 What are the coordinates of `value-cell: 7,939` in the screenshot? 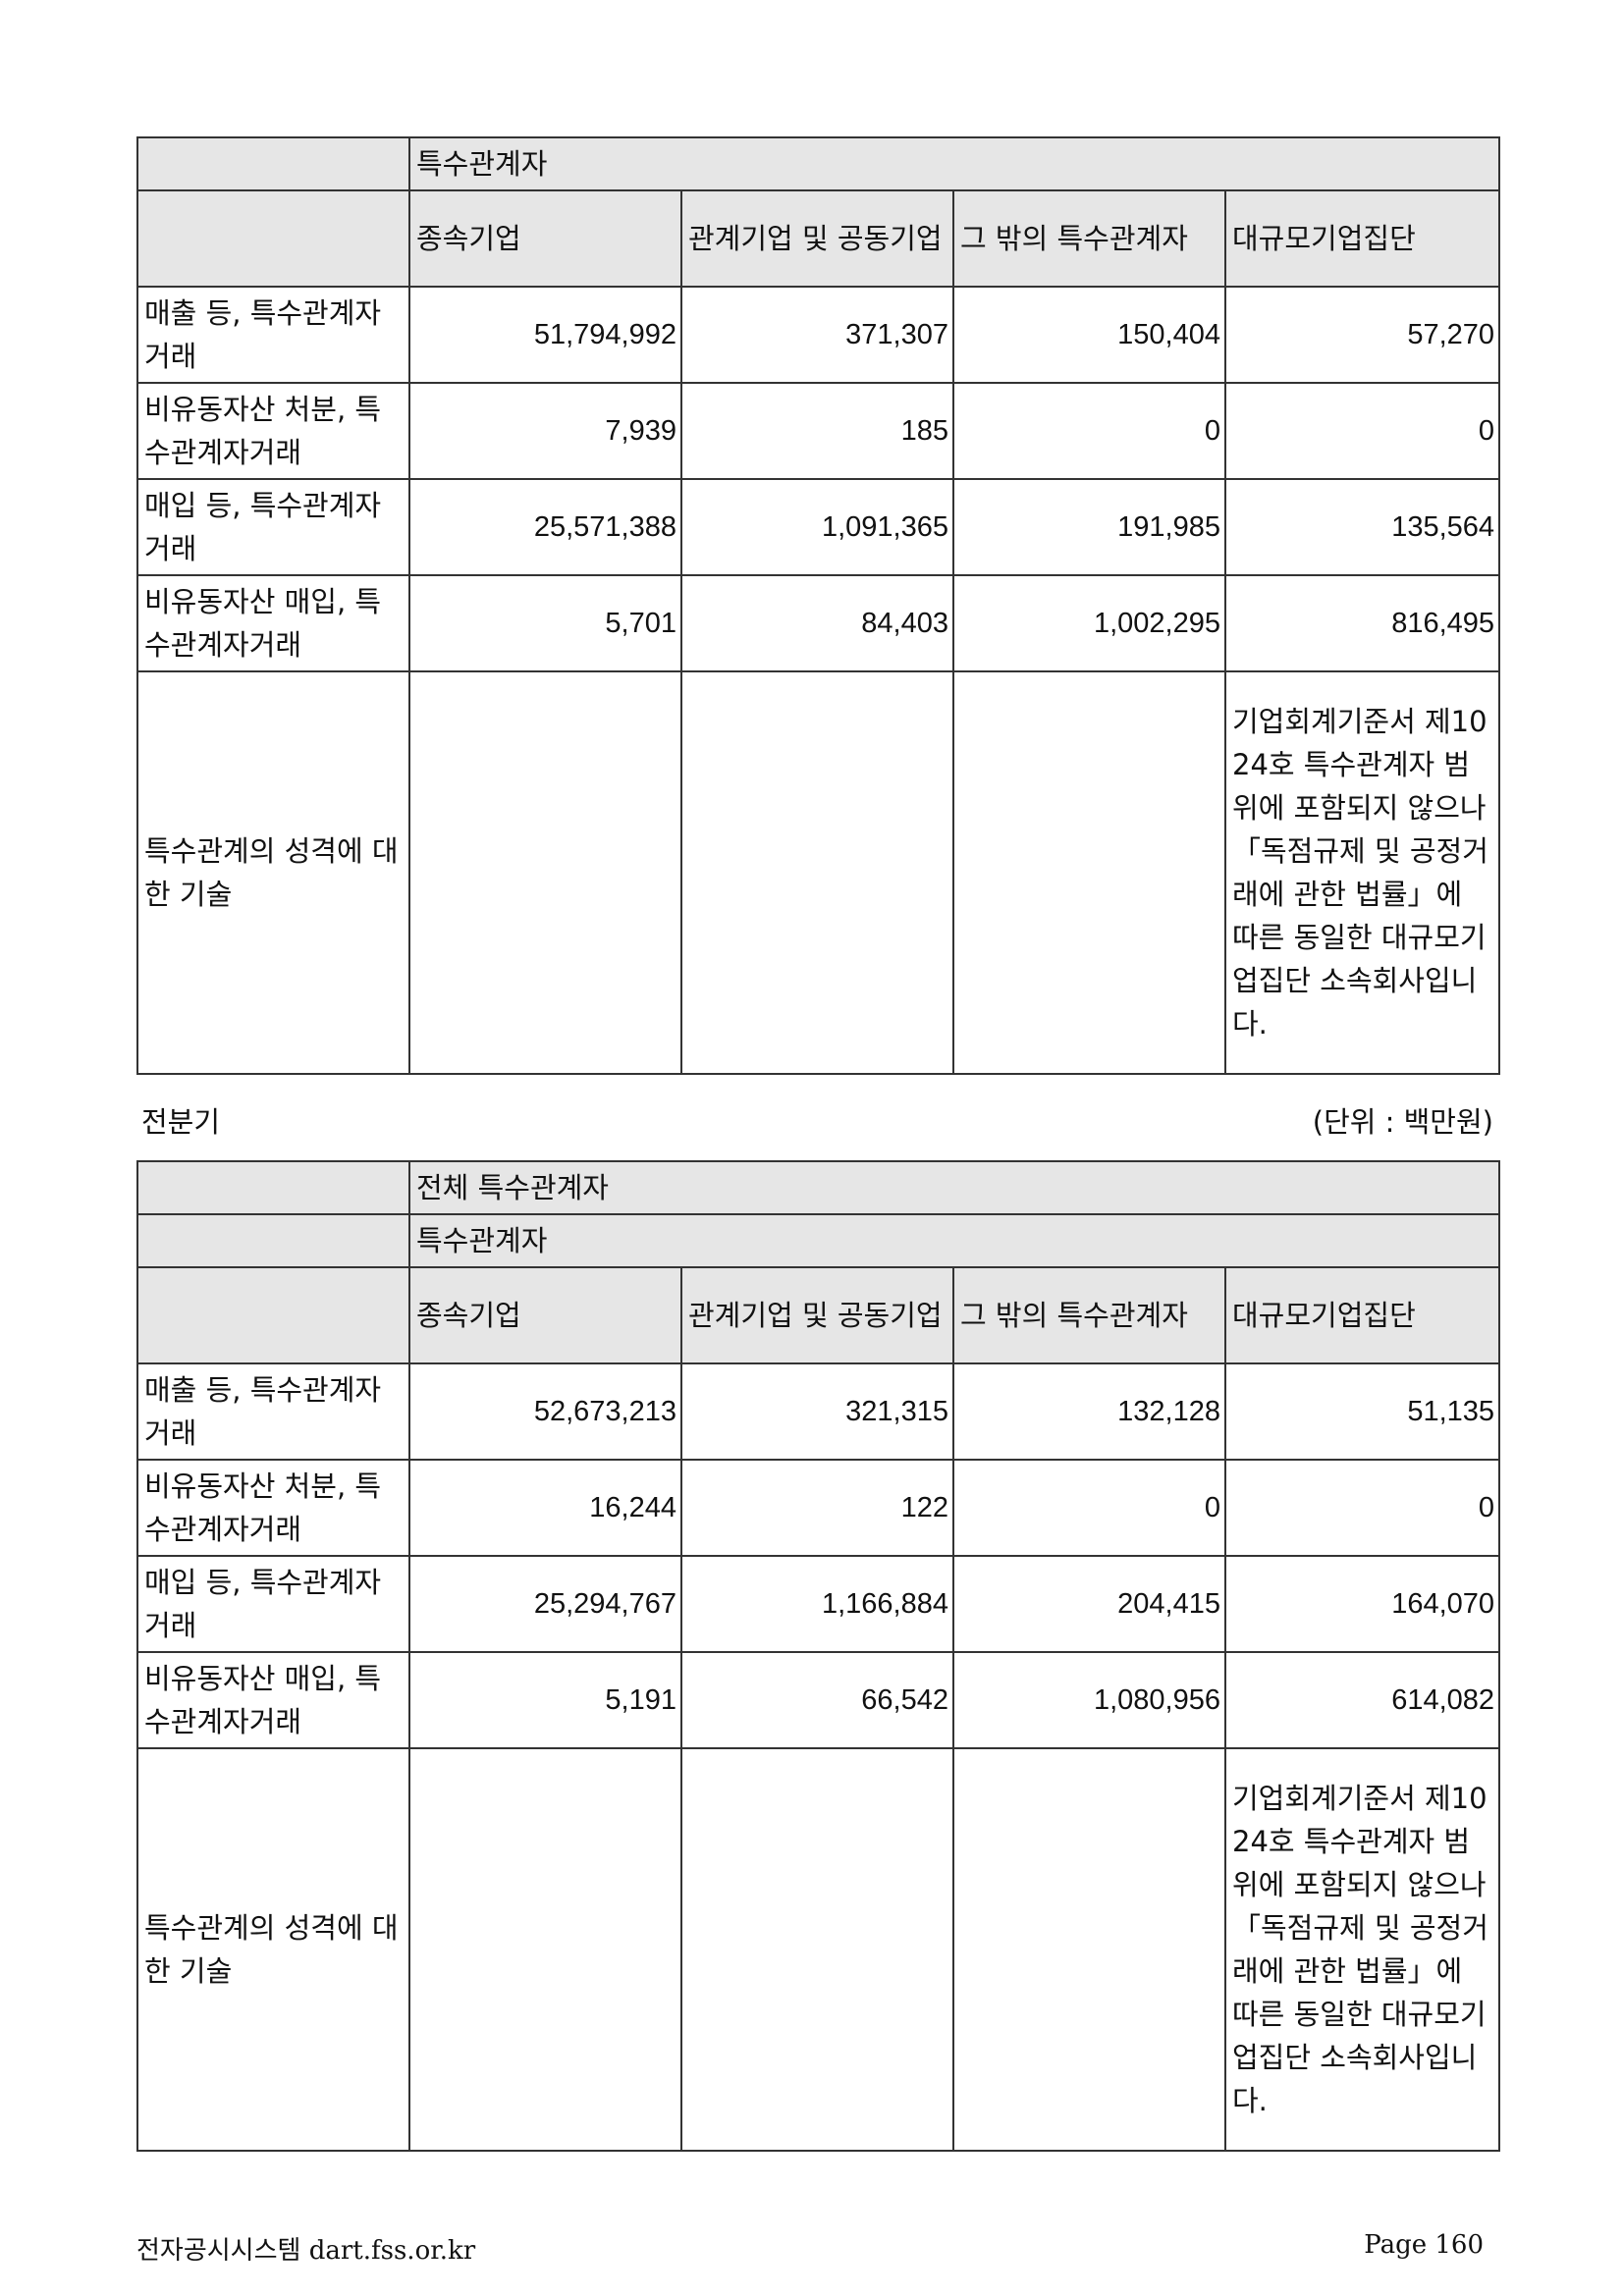 It's located at (545, 431).